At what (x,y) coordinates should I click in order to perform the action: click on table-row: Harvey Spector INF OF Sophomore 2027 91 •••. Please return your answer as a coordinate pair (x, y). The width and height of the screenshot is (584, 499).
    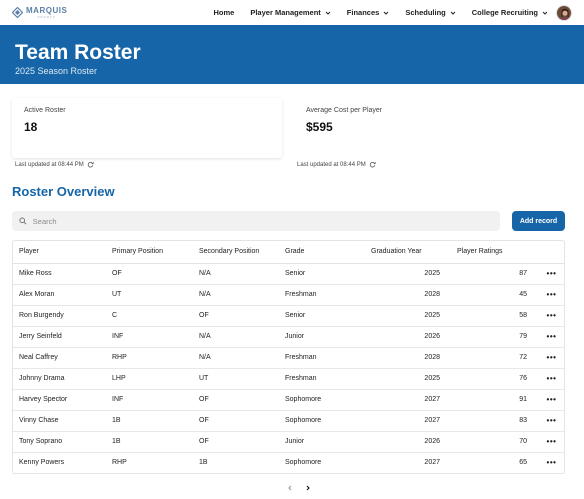
    Looking at the image, I should click on (289, 400).